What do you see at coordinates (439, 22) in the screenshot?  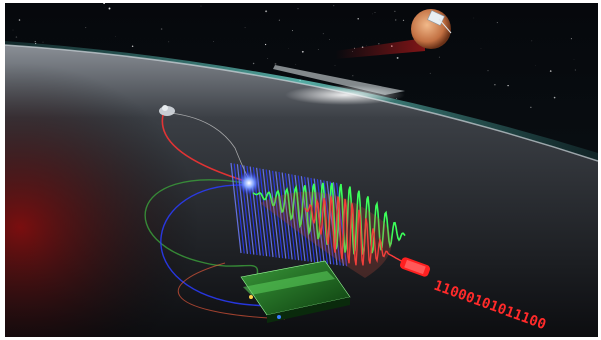 I see `satellite-icon` at bounding box center [439, 22].